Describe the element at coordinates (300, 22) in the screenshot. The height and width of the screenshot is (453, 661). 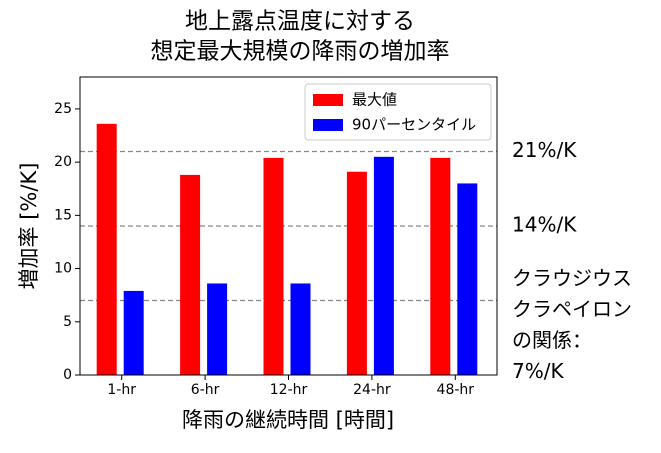
I see `chart-title: 地上露点温度に対する` at that location.